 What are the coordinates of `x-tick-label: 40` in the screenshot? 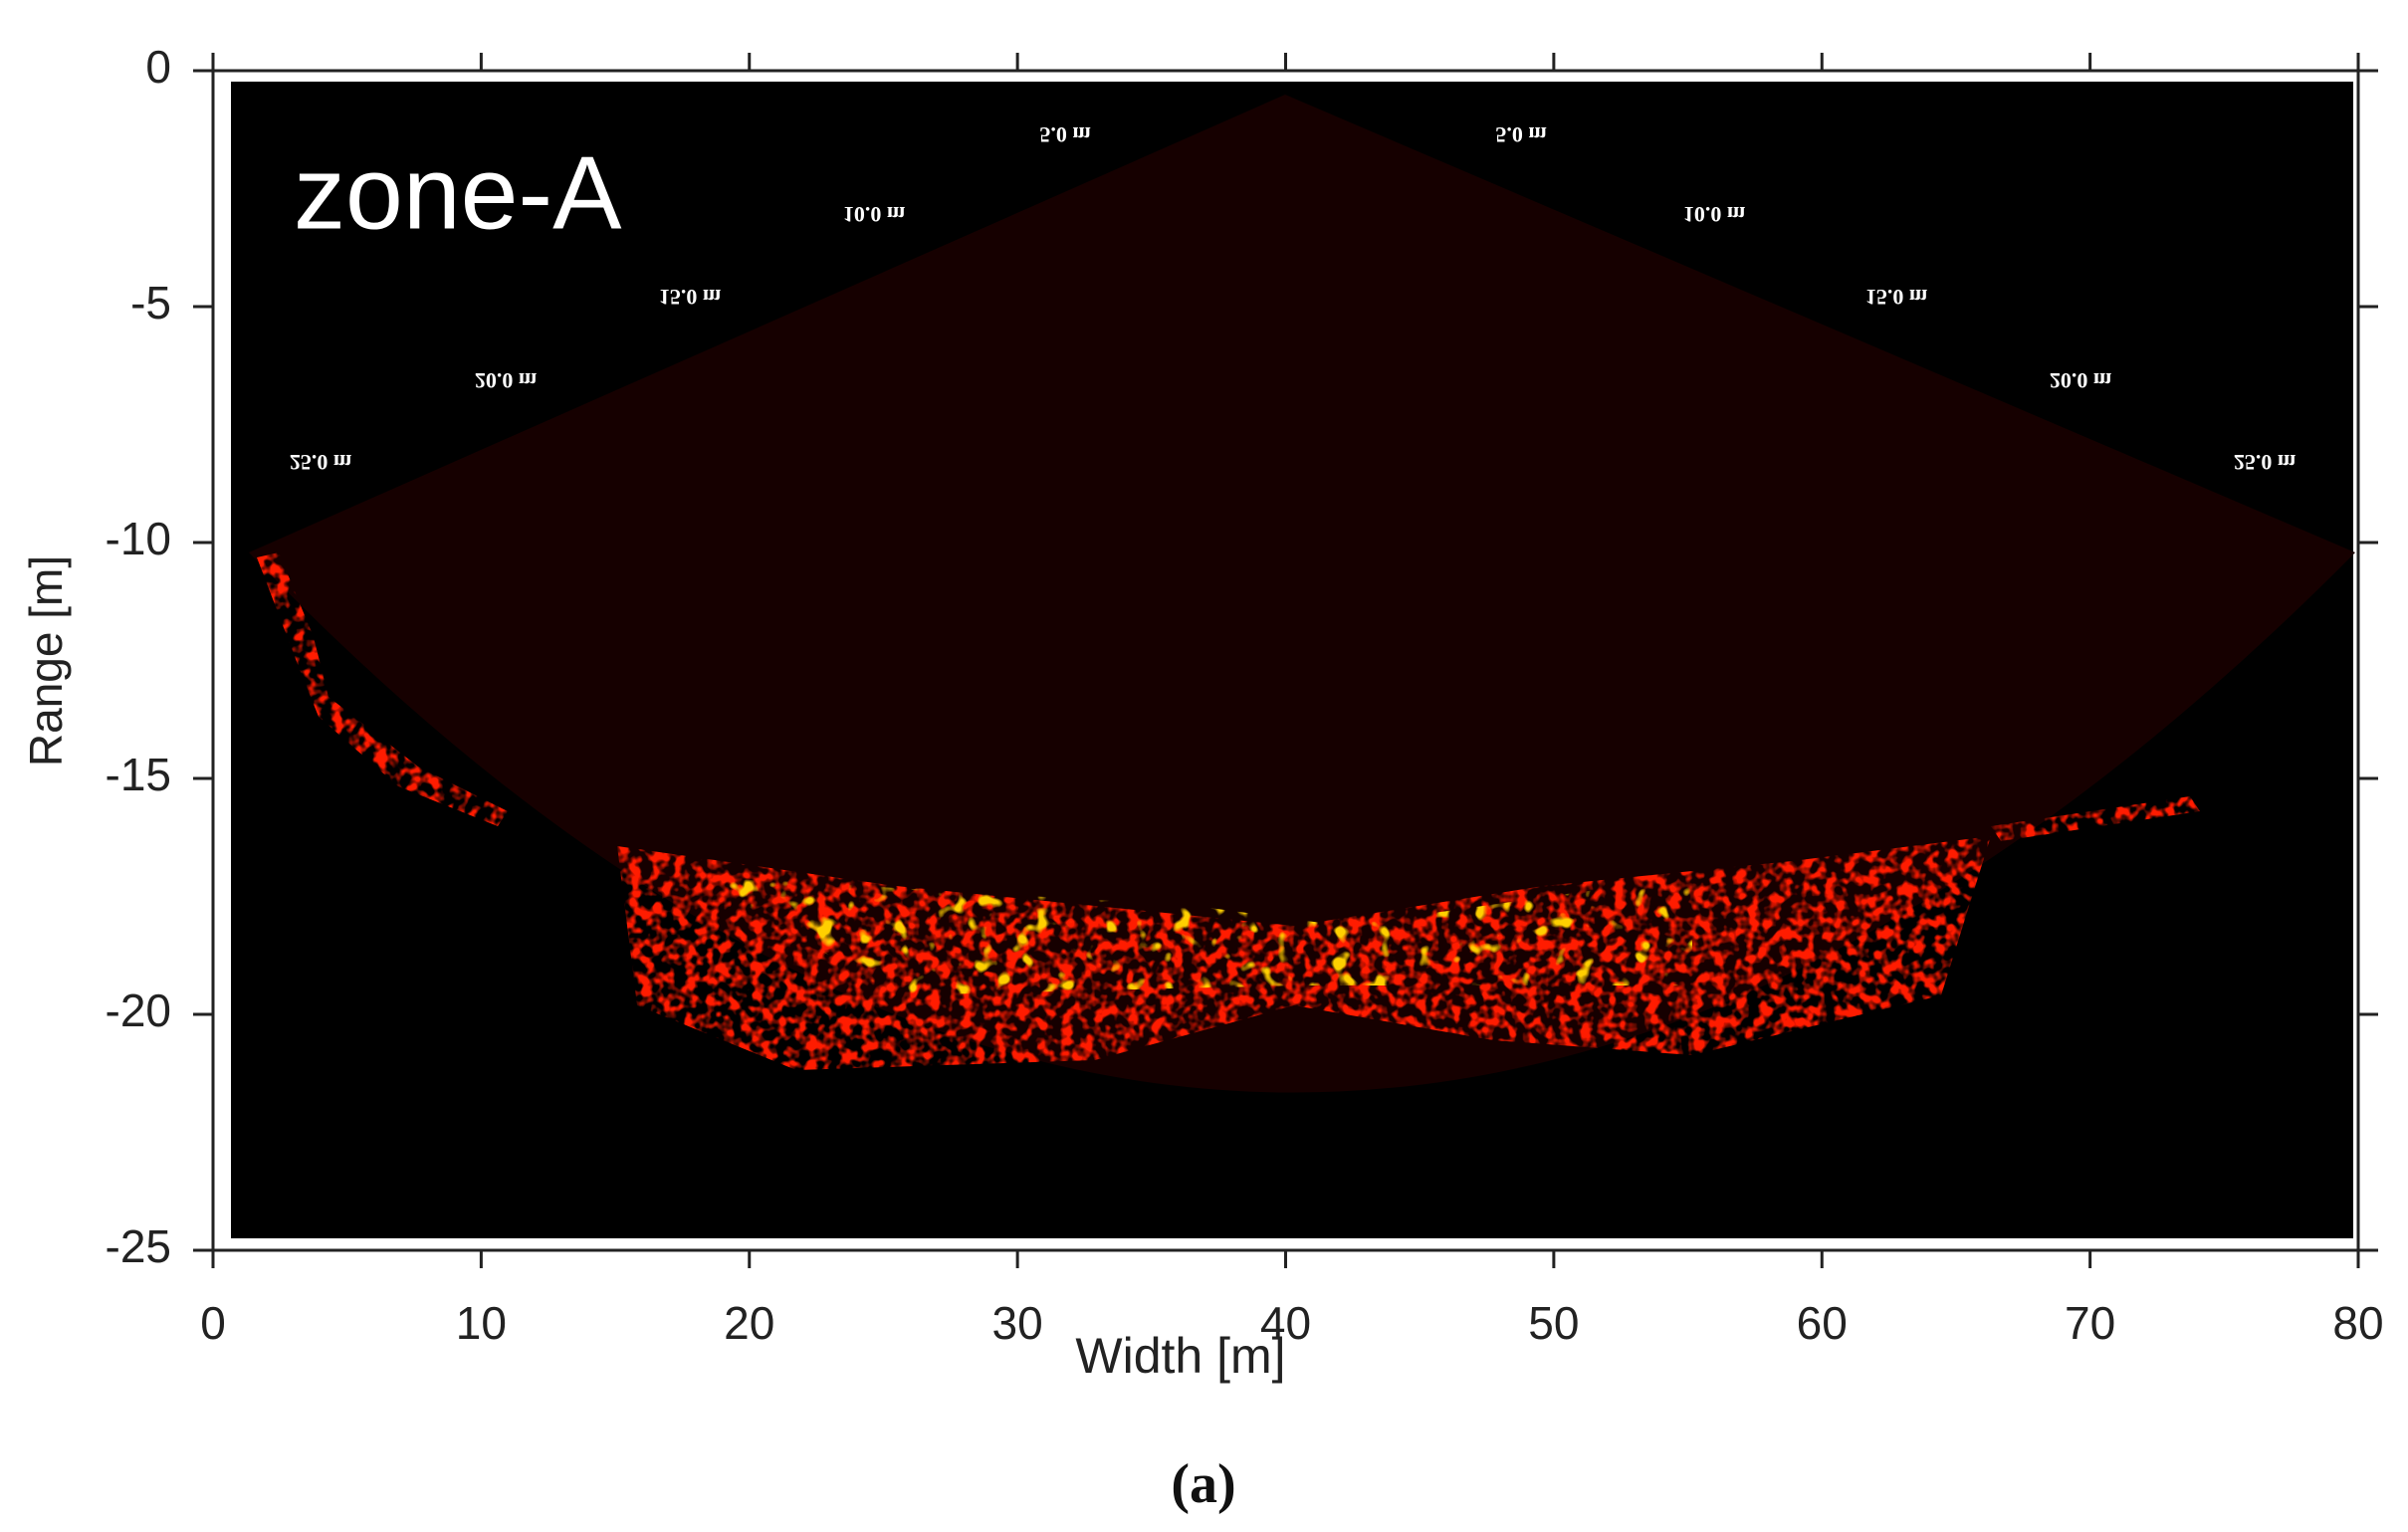 It's located at (1285, 1323).